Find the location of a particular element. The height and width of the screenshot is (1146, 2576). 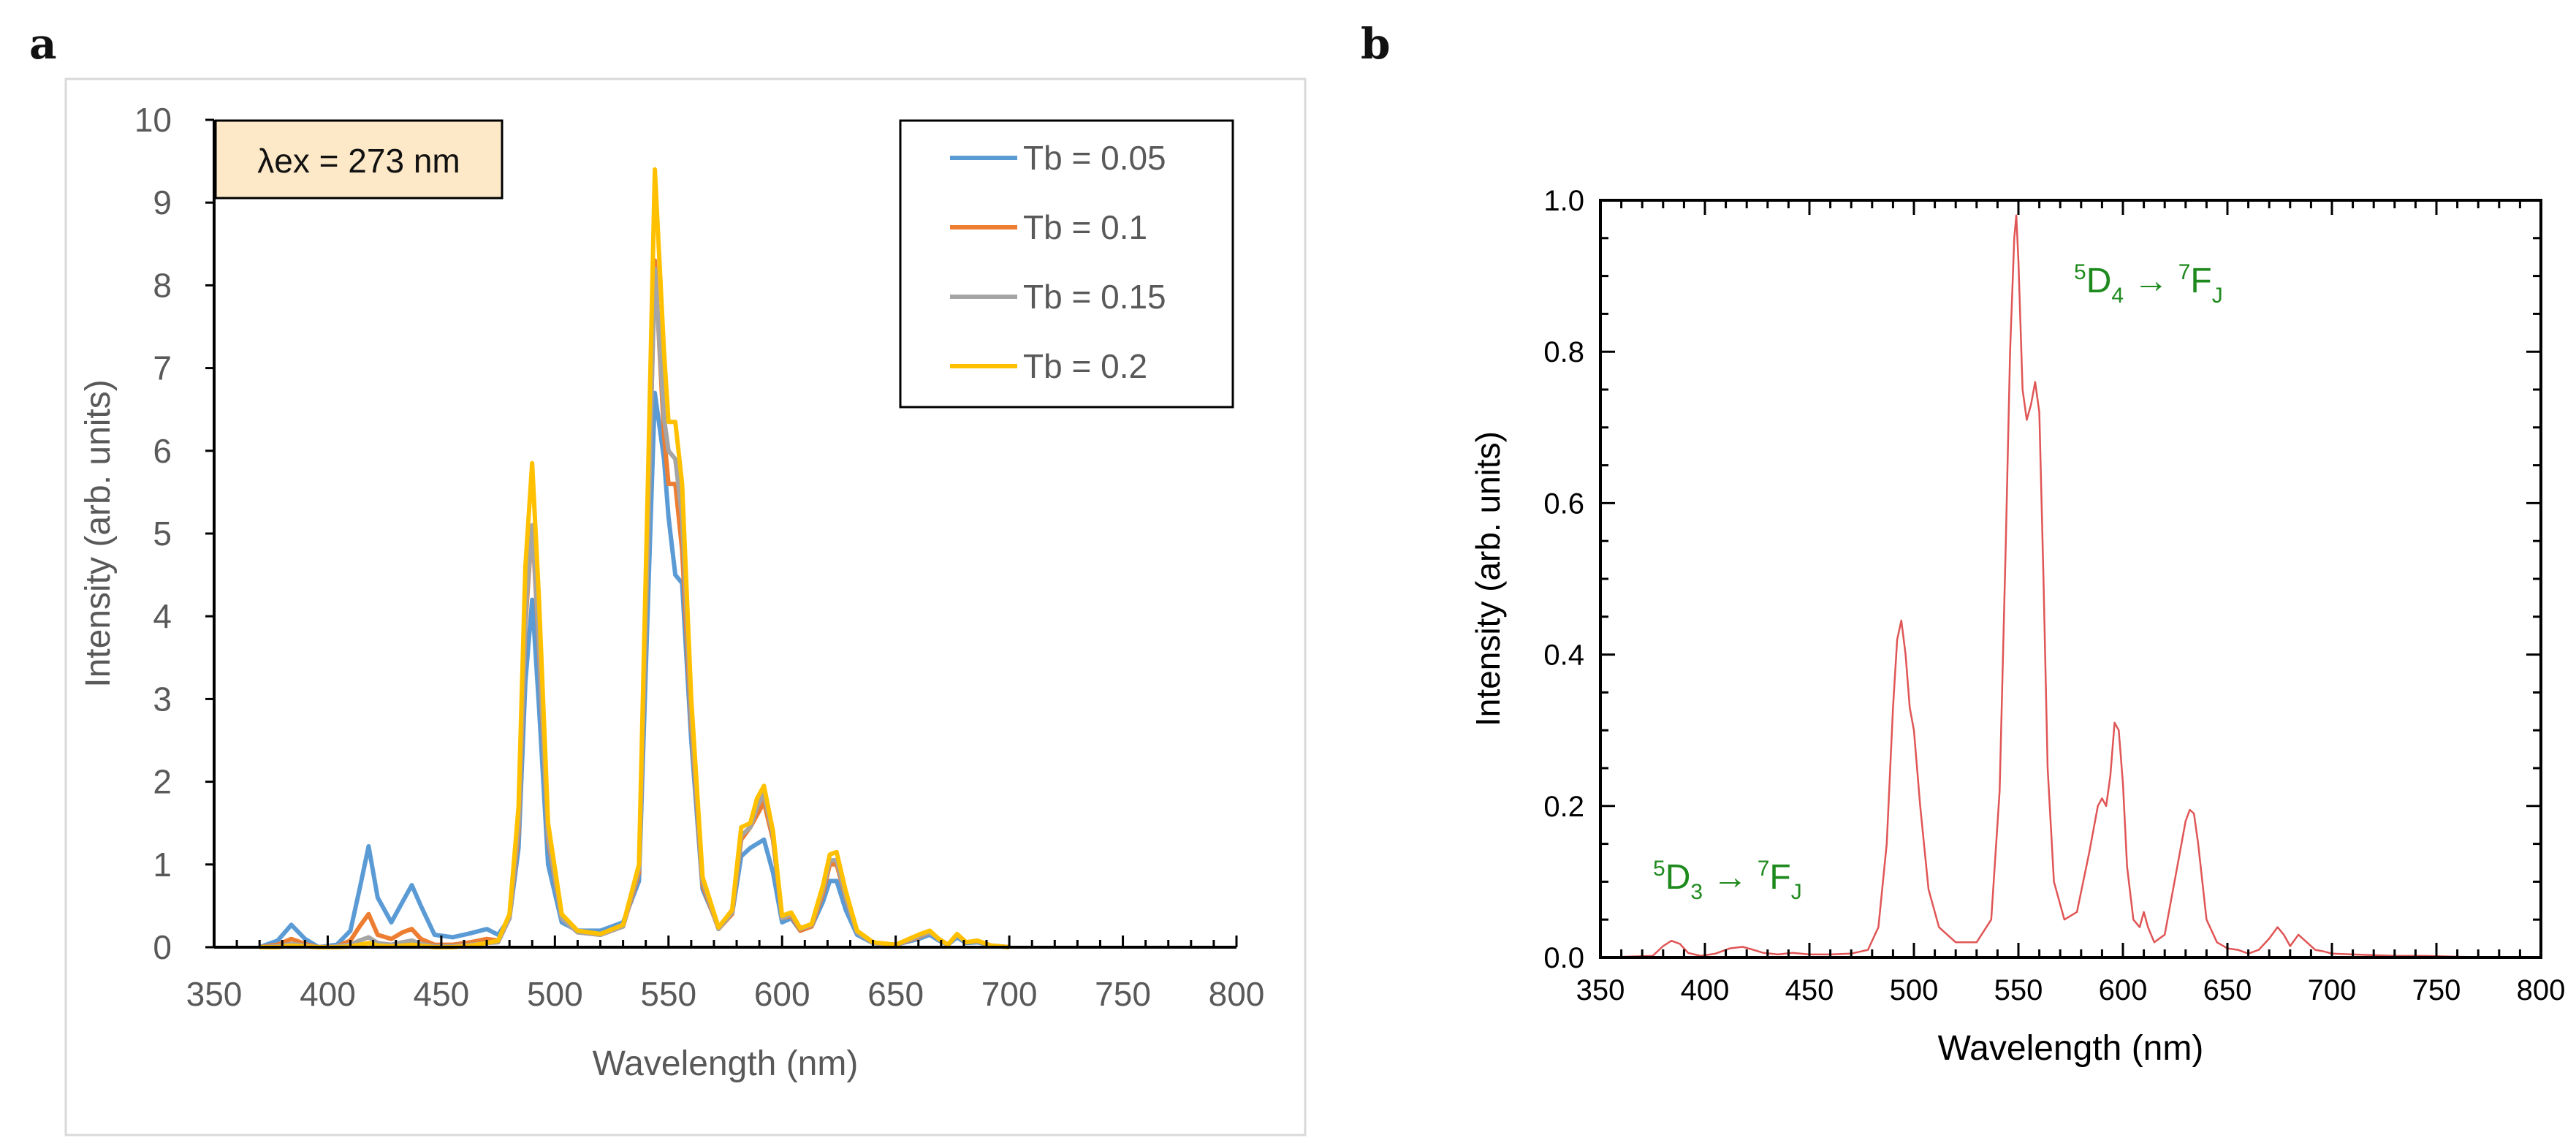

annotation-box is located at coordinates (359, 159).